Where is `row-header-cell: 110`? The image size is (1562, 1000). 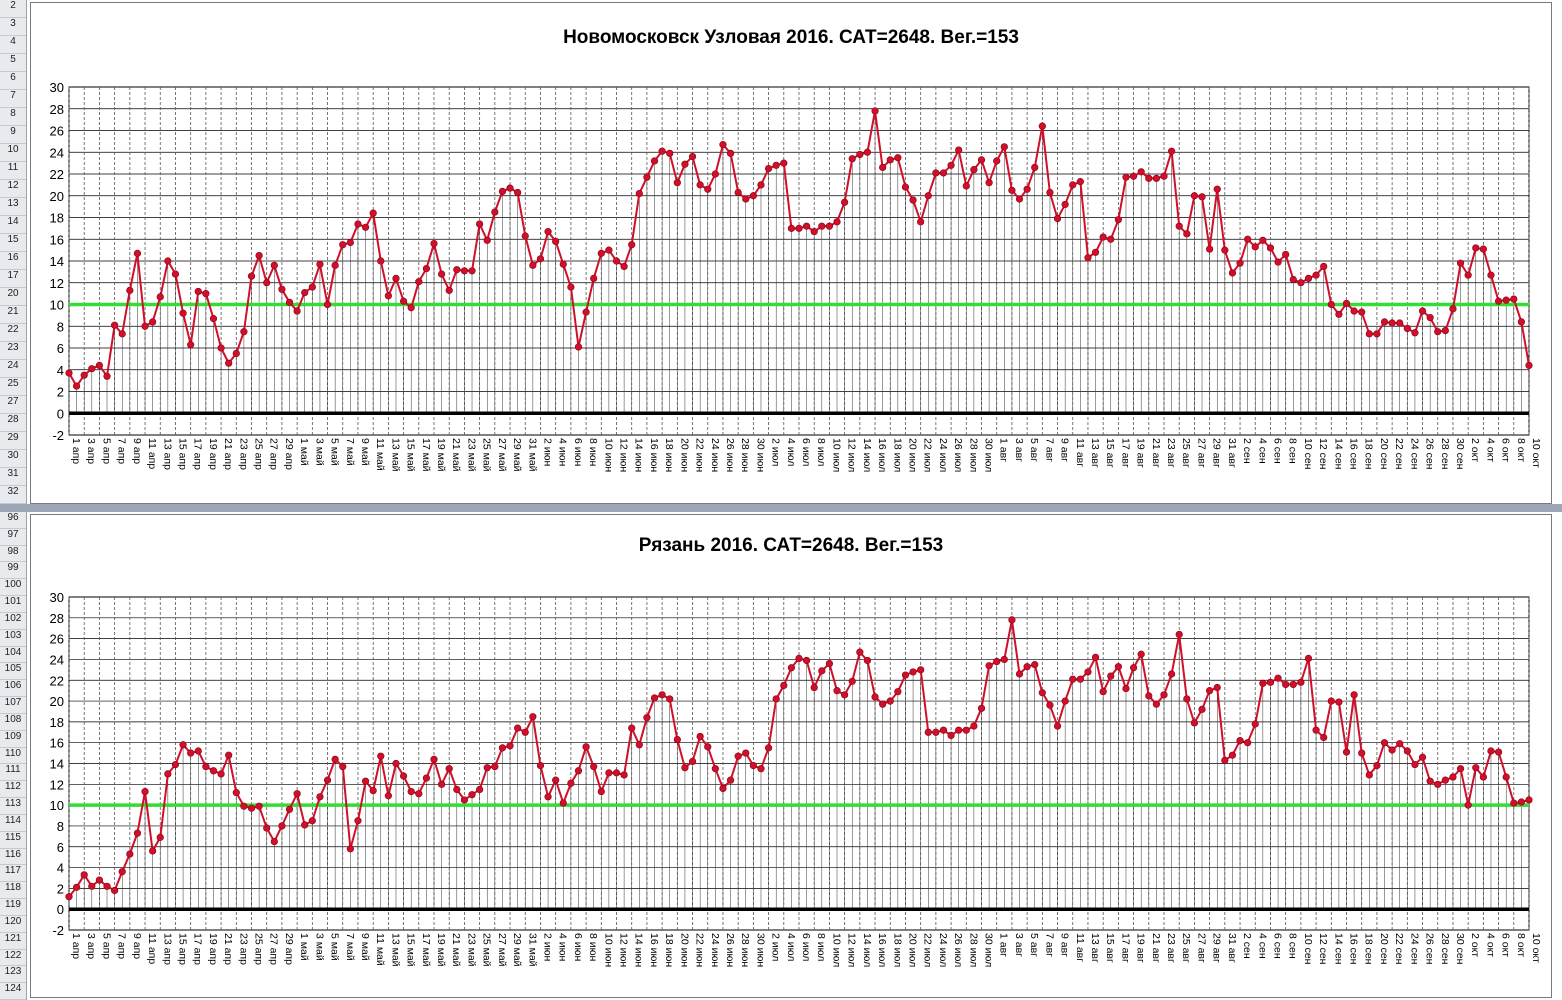
row-header-cell: 110 is located at coordinates (13, 756).